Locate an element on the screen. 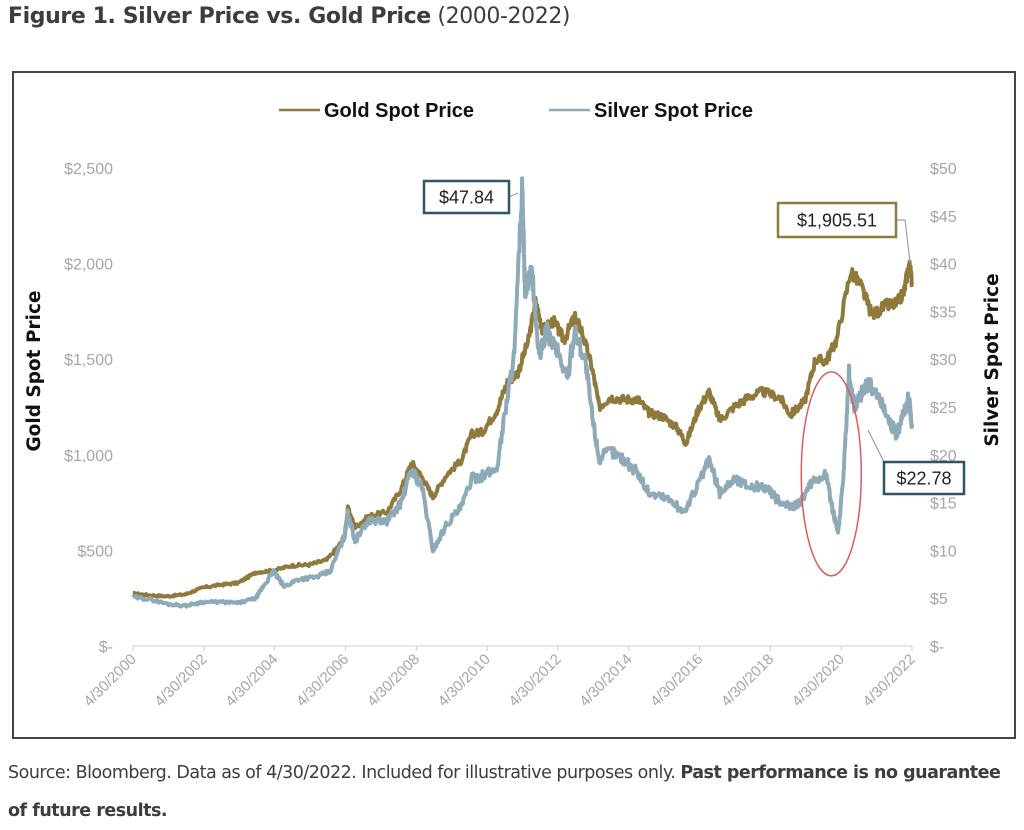 The image size is (1024, 830). x-tick-label: 4/30/2010 is located at coordinates (464, 680).